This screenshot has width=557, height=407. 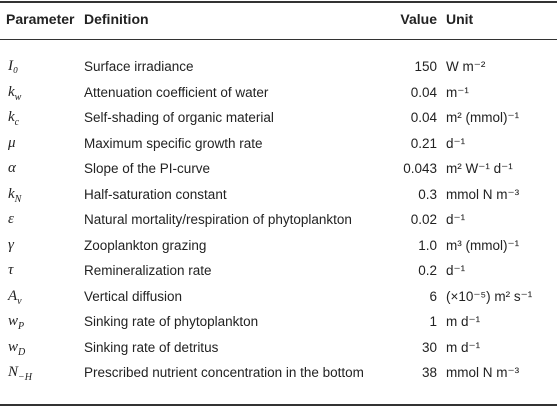 I want to click on value-cell: 38, so click(x=429, y=372).